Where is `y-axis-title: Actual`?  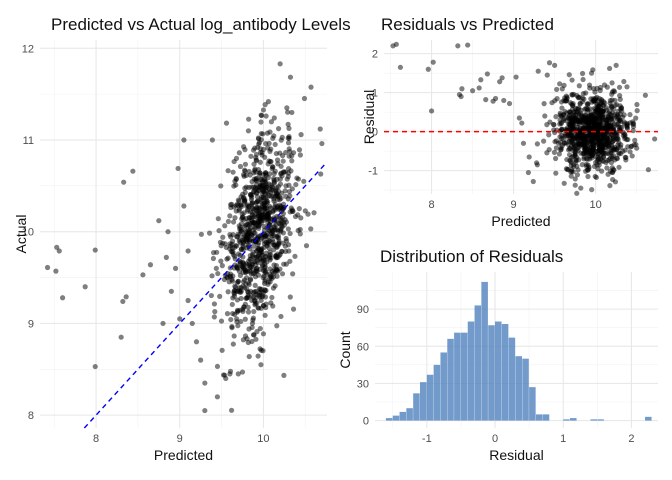
y-axis-title: Actual is located at coordinates (21, 234).